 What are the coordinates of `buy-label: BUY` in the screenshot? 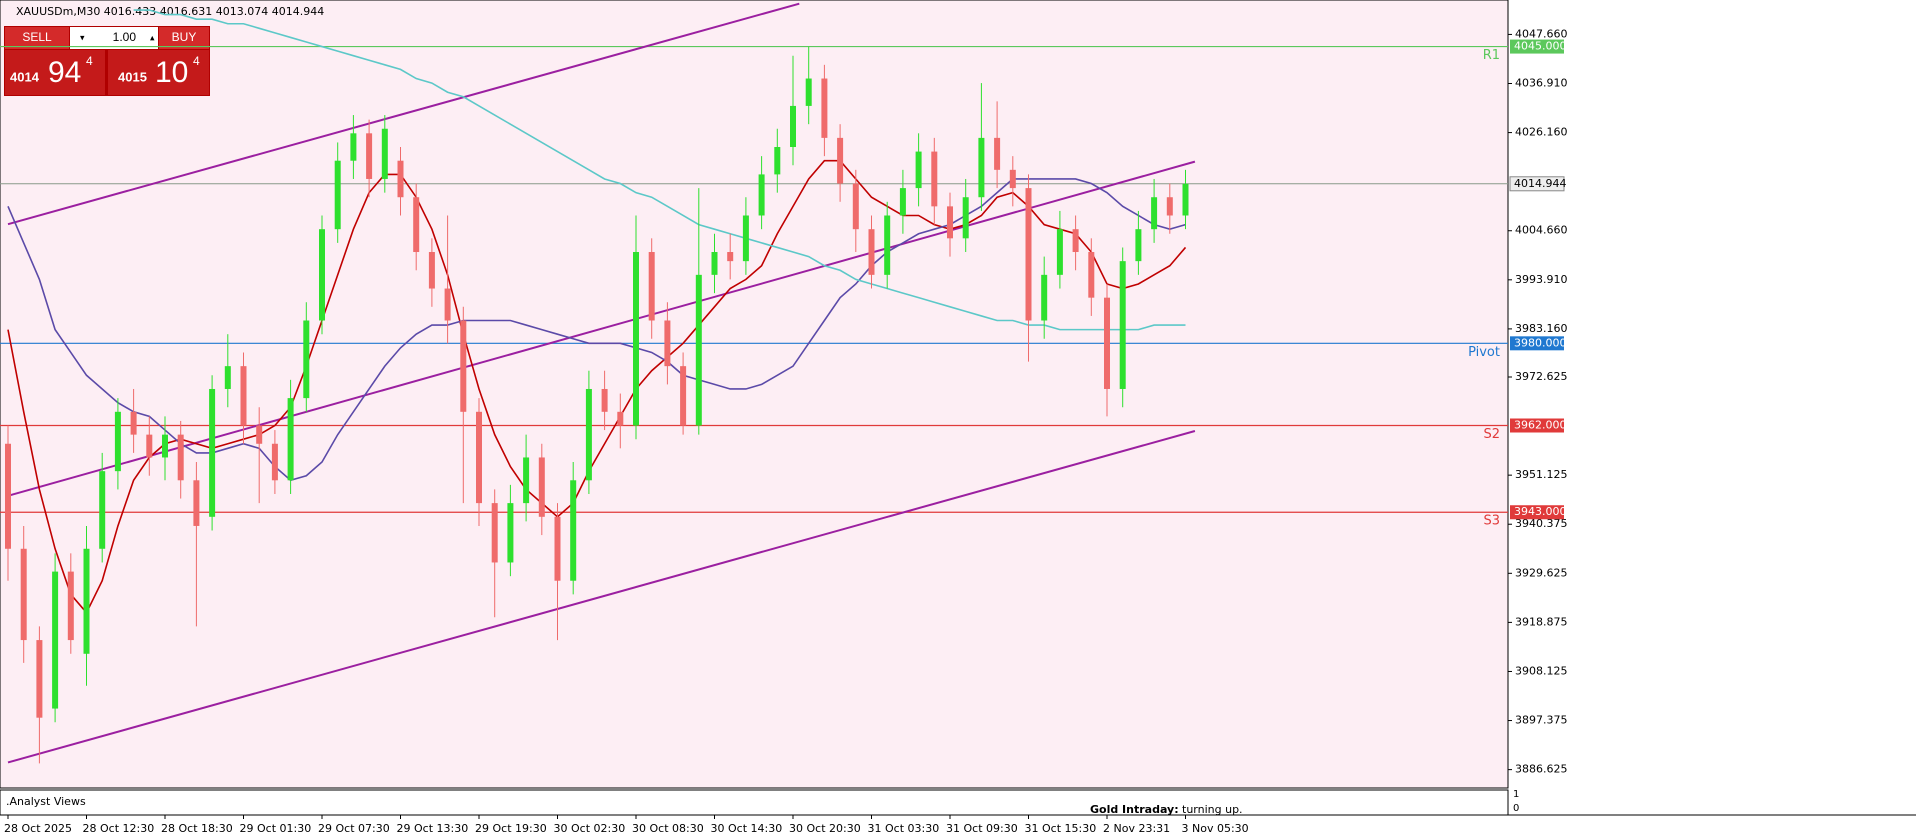 It's located at (184, 37).